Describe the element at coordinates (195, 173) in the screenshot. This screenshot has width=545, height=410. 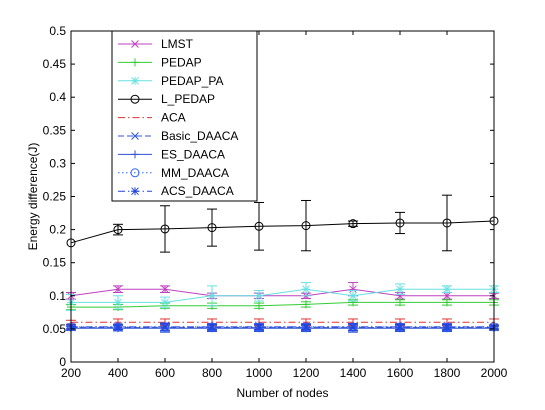
I see `legend-label: MM_DAACA` at that location.